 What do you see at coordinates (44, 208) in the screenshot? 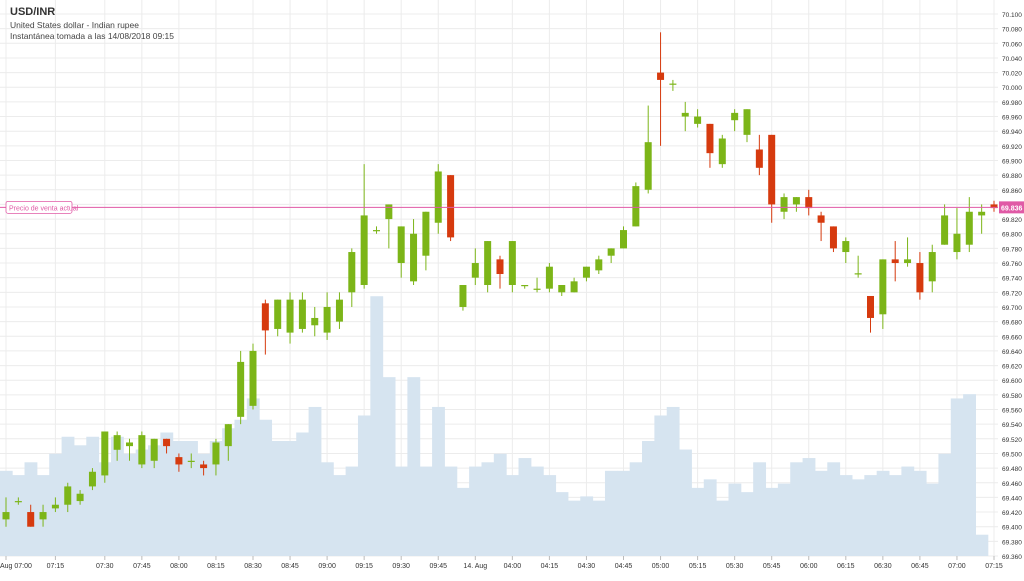
I see `current-price-label: Precio de venta actual` at bounding box center [44, 208].